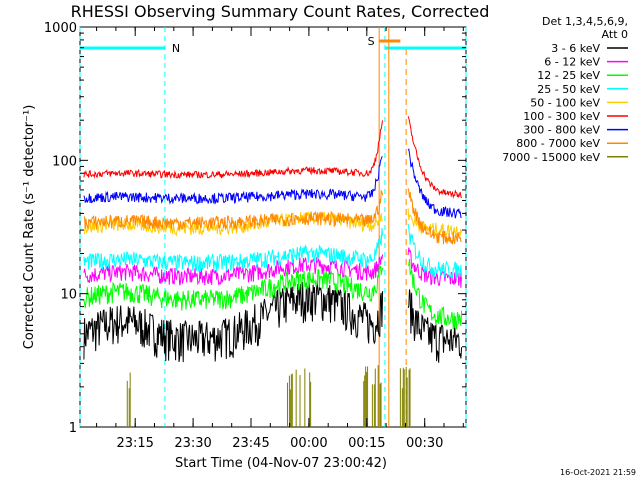  I want to click on x-axis-label: Start Time (04-Nov-07 23:00:42), so click(281, 463).